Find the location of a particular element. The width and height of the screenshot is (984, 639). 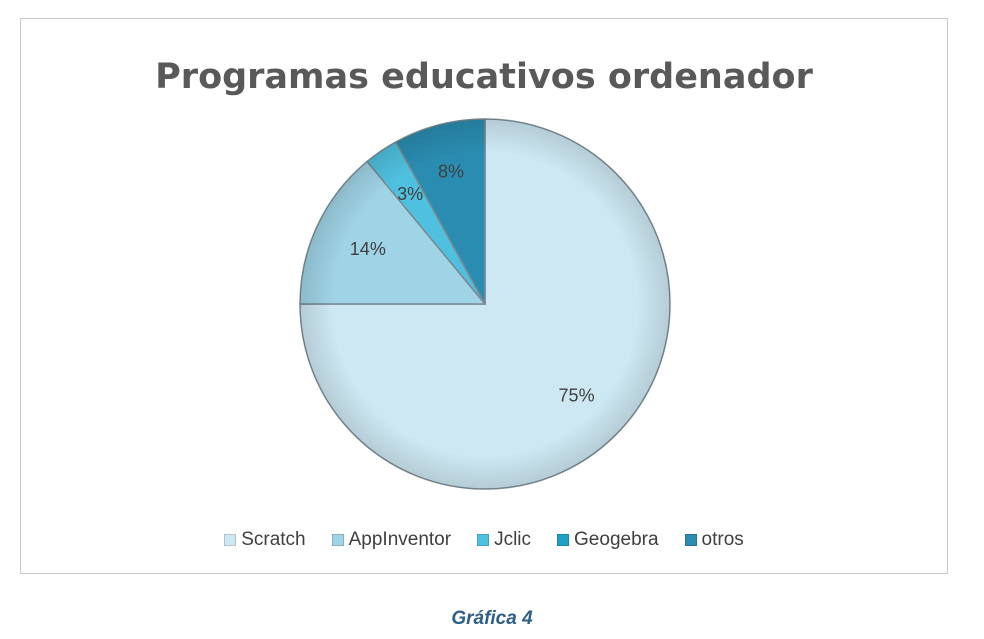

legend-label: Jclic is located at coordinates (513, 539).